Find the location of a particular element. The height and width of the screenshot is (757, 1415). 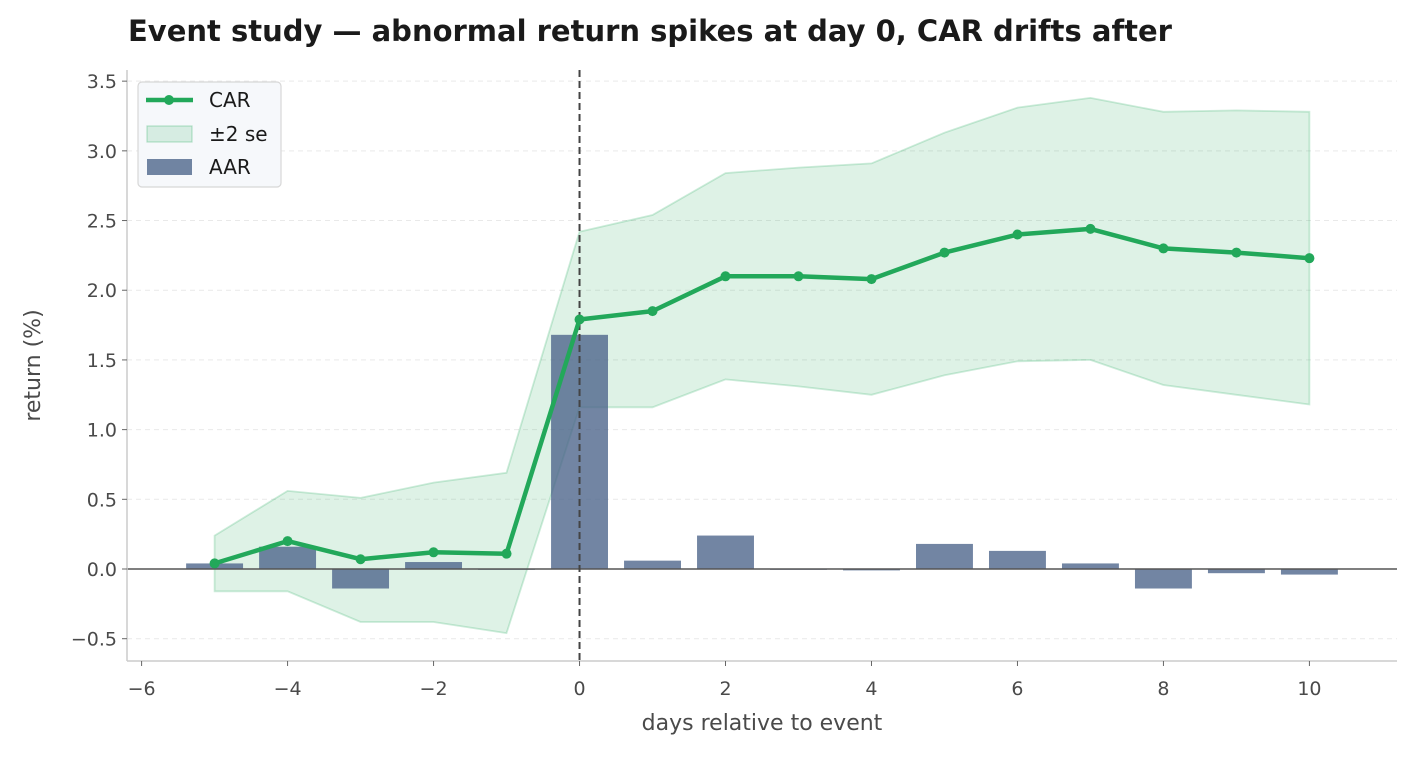

x-tick-label: 2 is located at coordinates (725, 689).